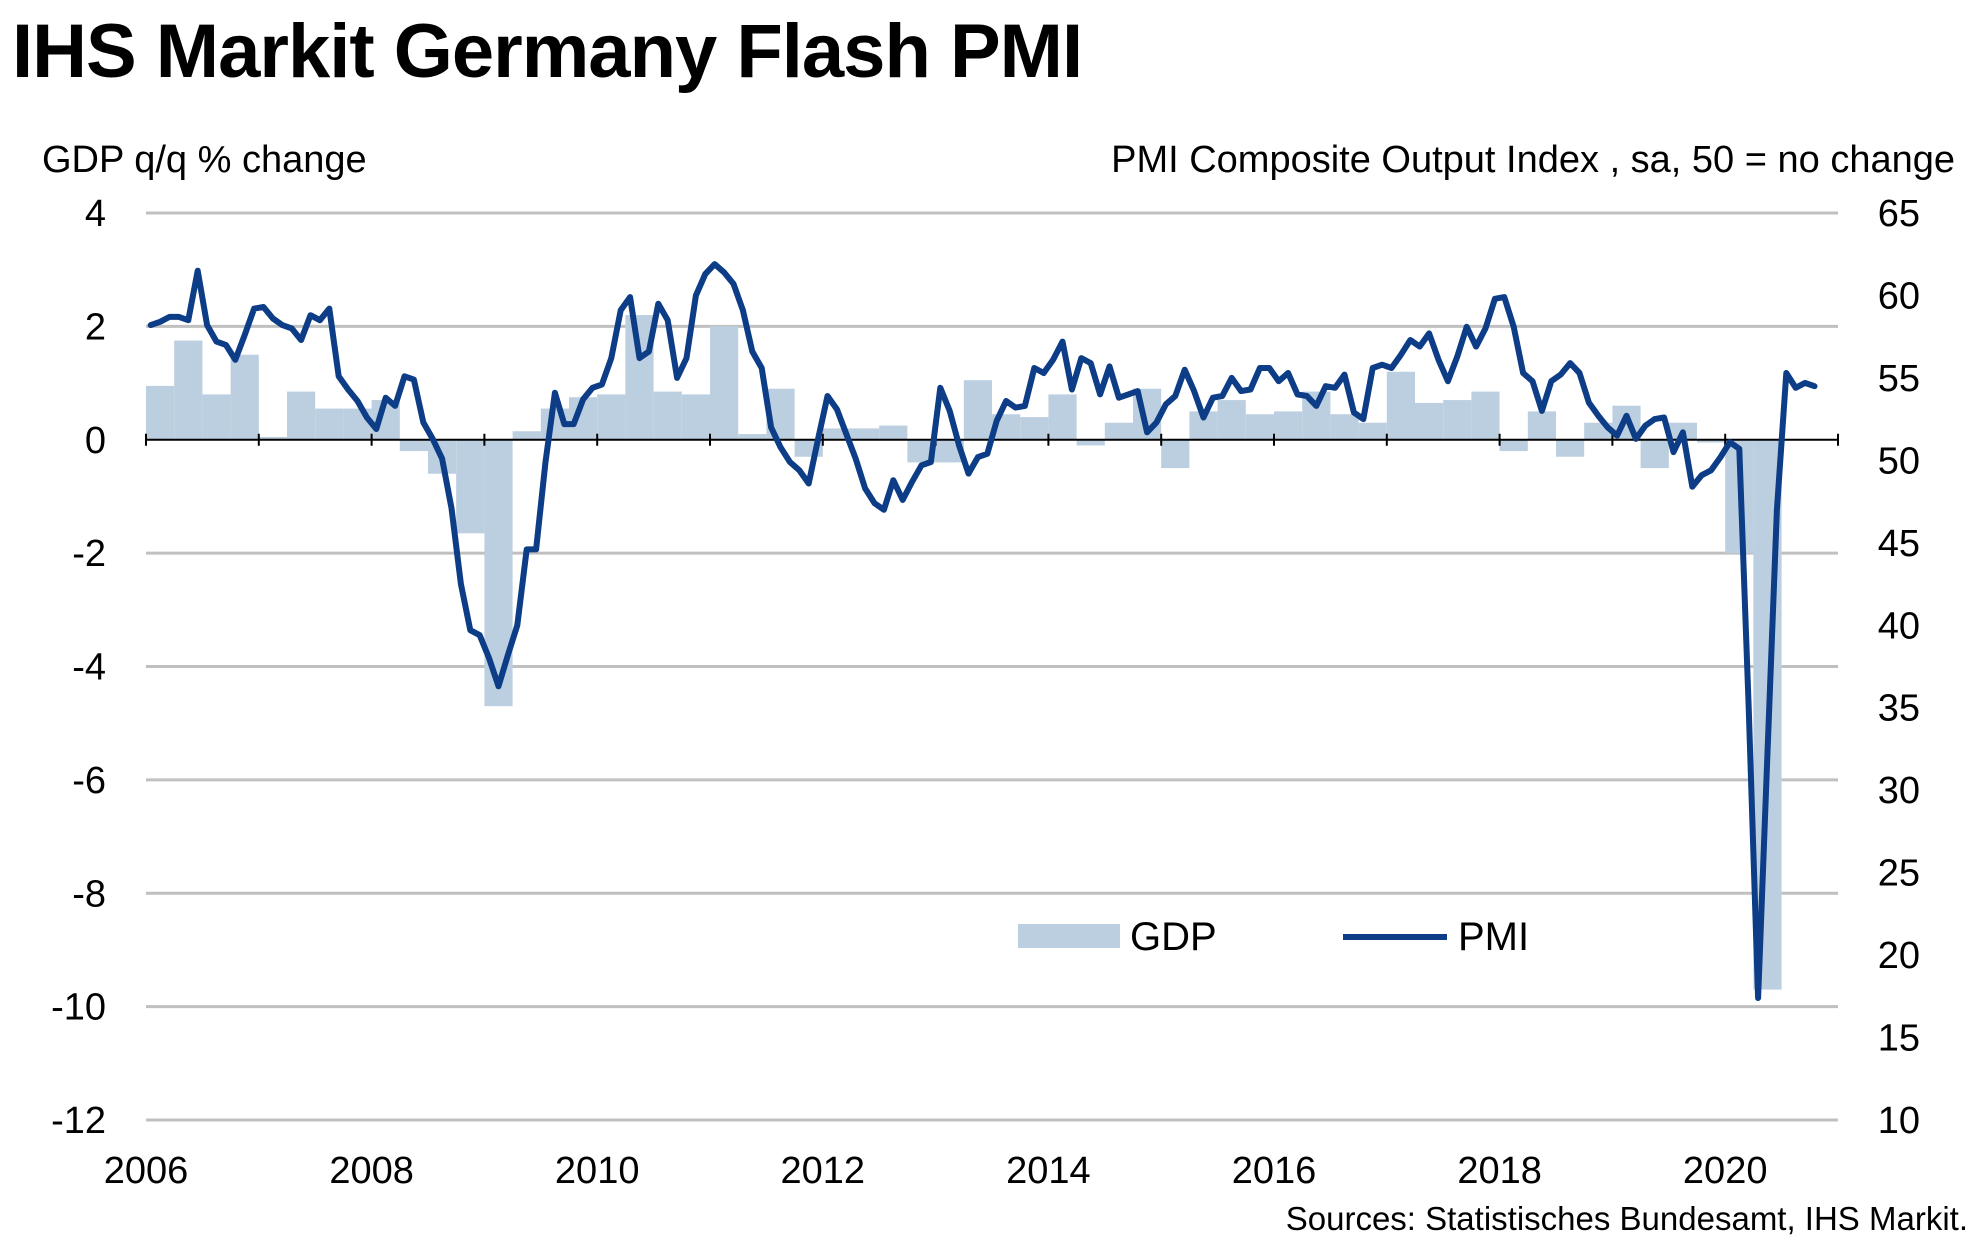 This screenshot has height=1250, width=1978. Describe the element at coordinates (1899, 709) in the screenshot. I see `right-tick-label: 35` at that location.